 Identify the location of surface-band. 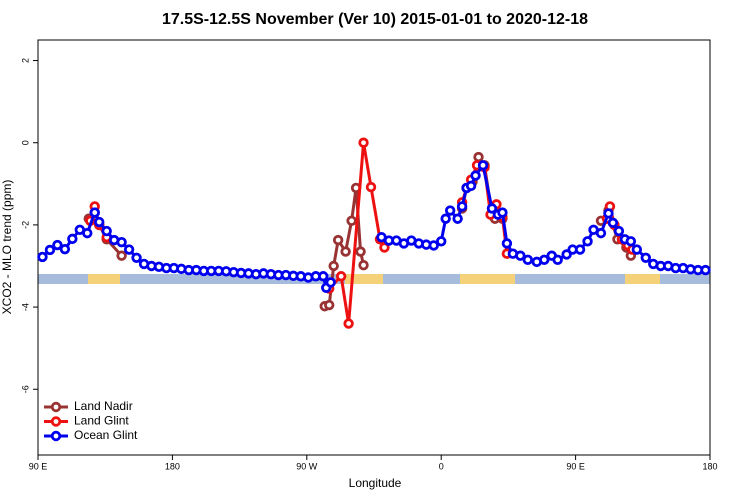
(374, 279).